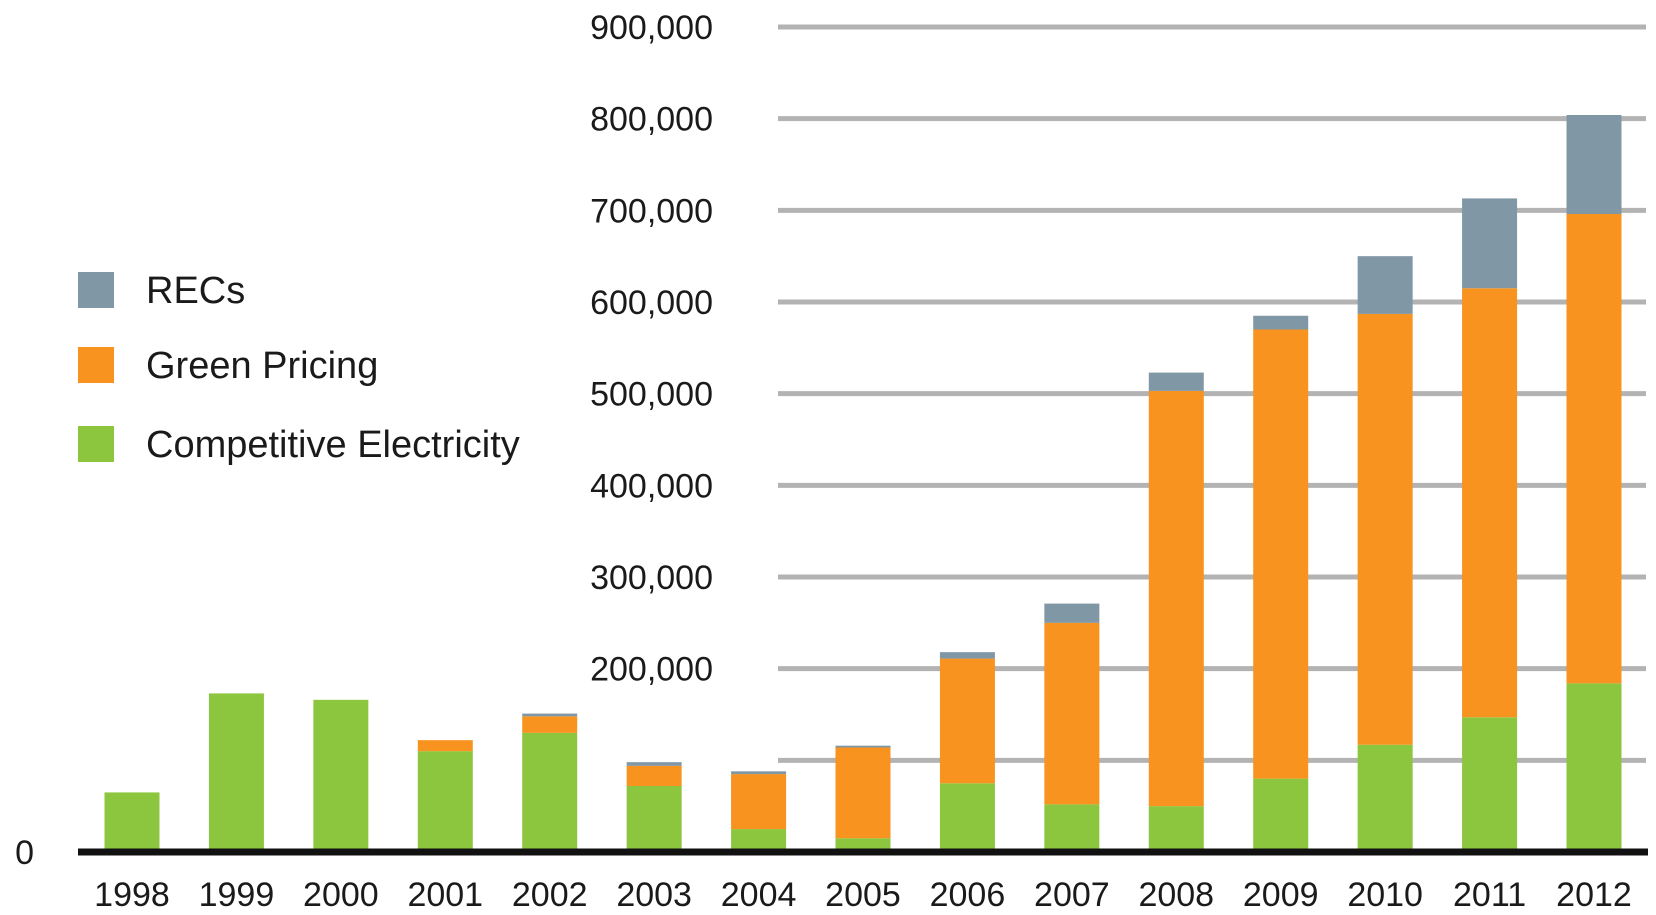 The height and width of the screenshot is (915, 1656). Describe the element at coordinates (759, 802) in the screenshot. I see `bar-2004-green-pricing` at that location.